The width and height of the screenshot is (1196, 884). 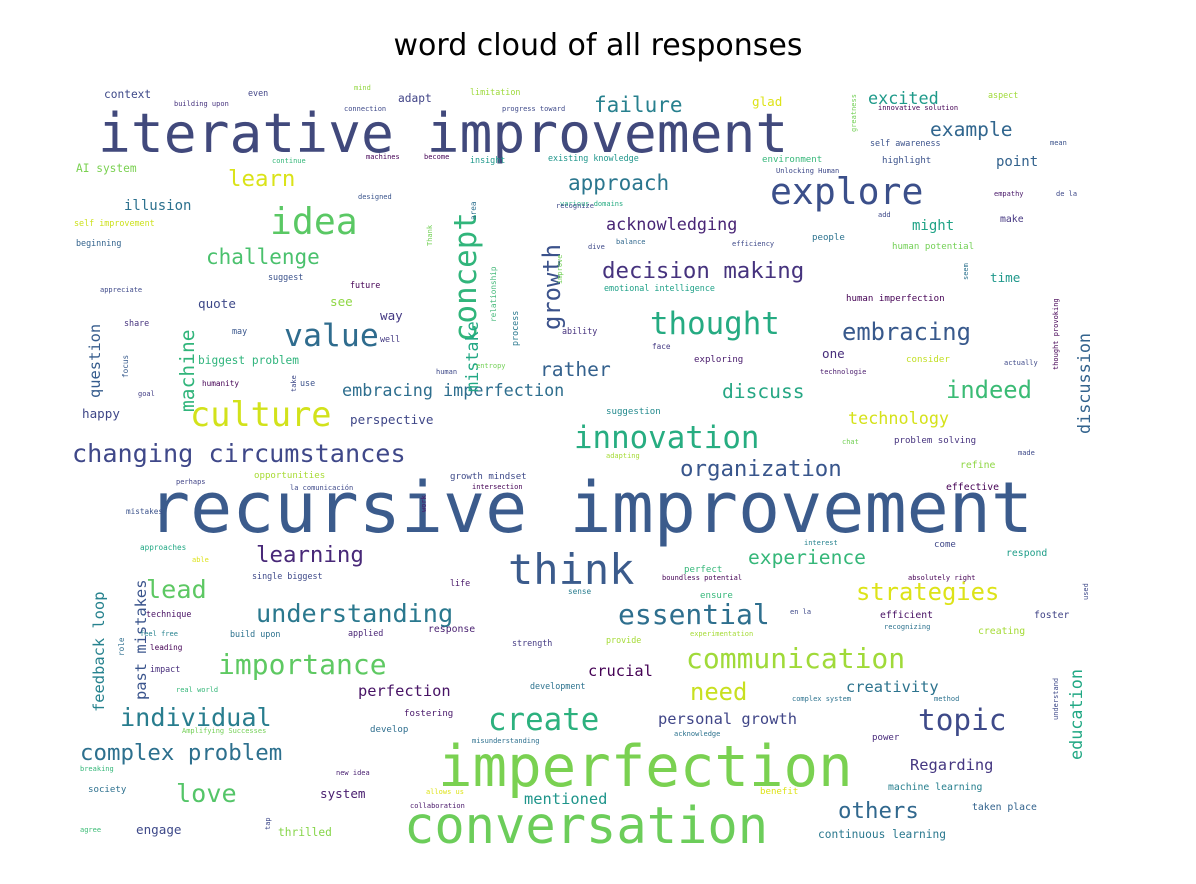 What do you see at coordinates (565, 799) in the screenshot?
I see `word-55: mentioned` at bounding box center [565, 799].